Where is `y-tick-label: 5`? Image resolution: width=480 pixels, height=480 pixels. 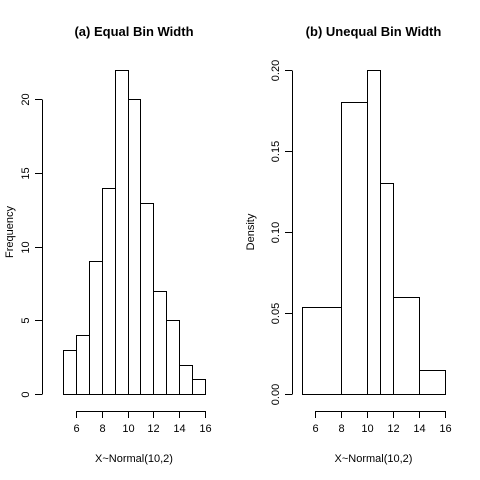
y-tick-label: 5 is located at coordinates (26, 320).